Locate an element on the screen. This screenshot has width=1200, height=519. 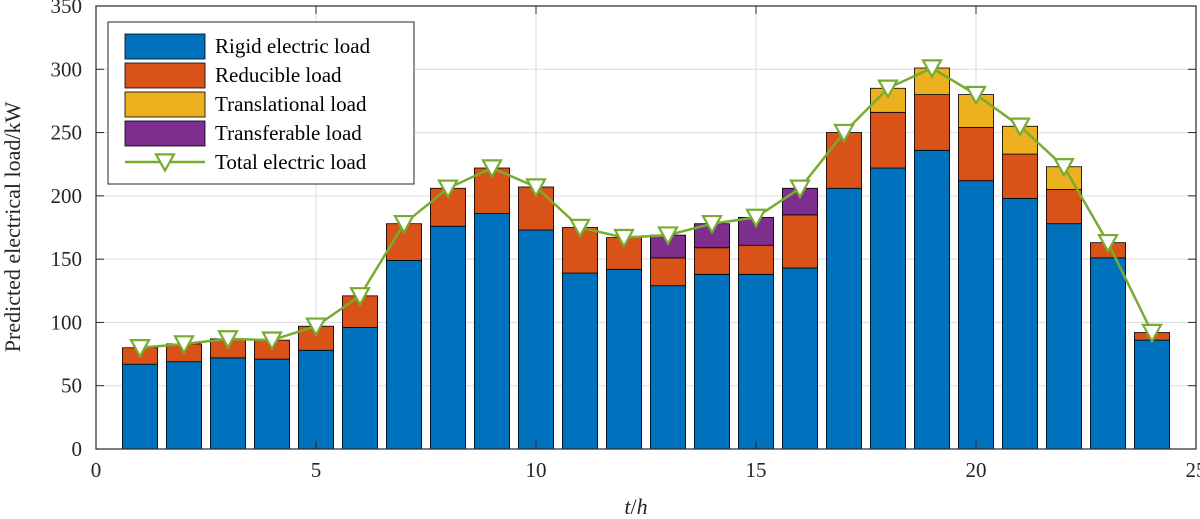
legend-label: Reducible load is located at coordinates (278, 75).